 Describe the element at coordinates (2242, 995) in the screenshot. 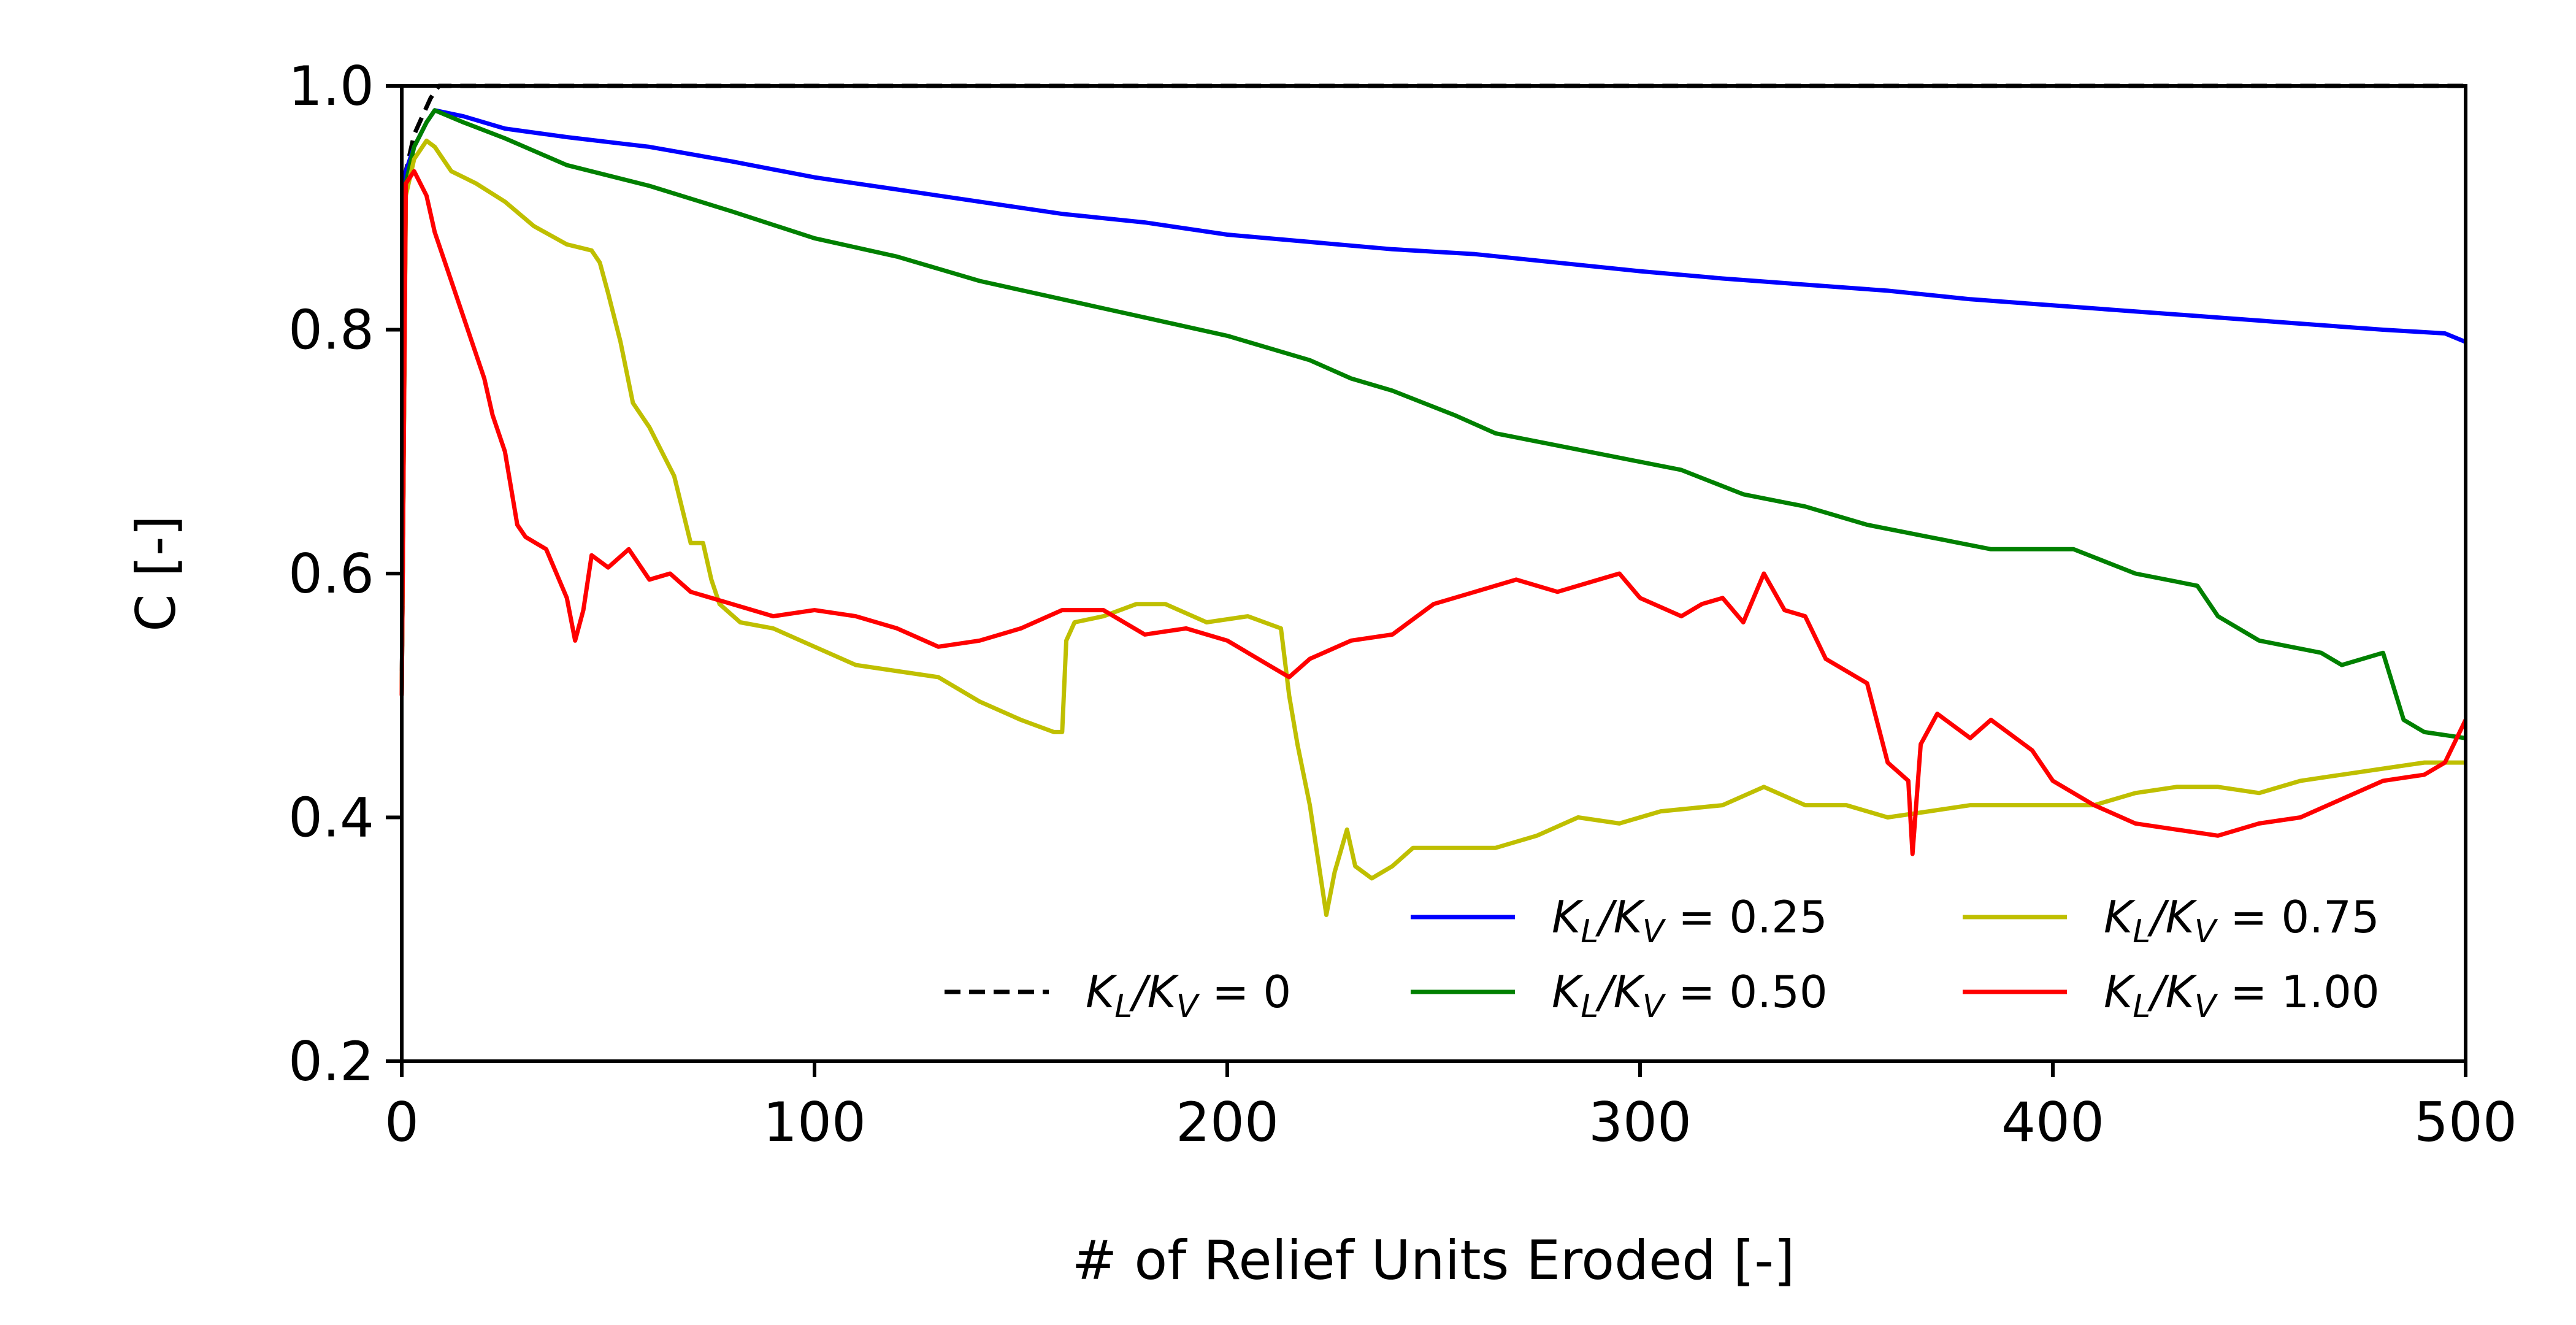

I see `legend-label-4: KL/KV = 1.00` at that location.